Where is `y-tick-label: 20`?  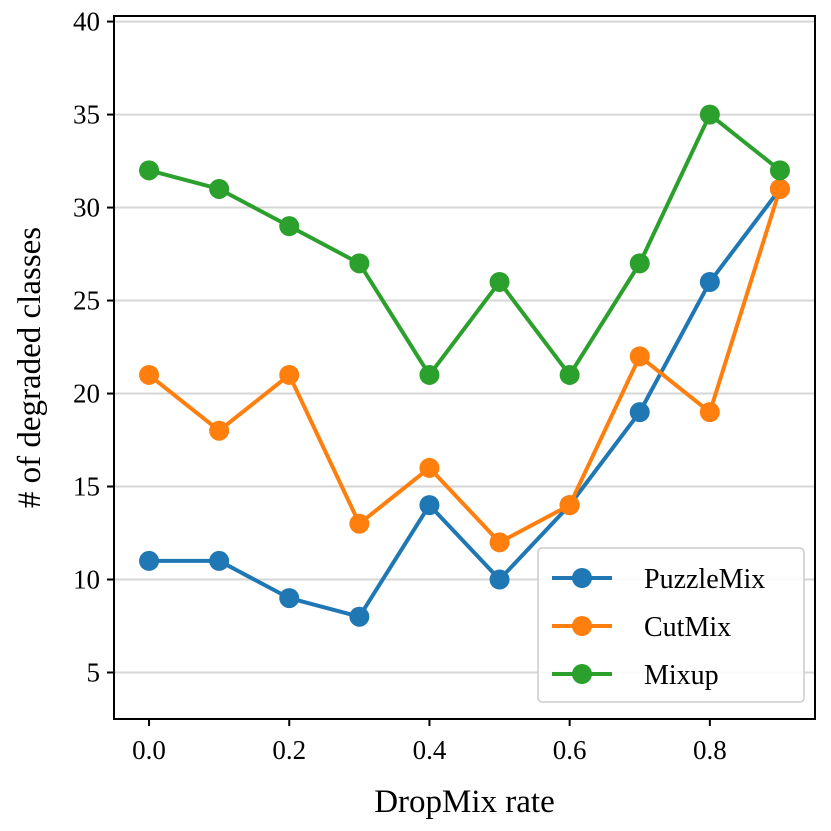
y-tick-label: 20 is located at coordinates (86, 394).